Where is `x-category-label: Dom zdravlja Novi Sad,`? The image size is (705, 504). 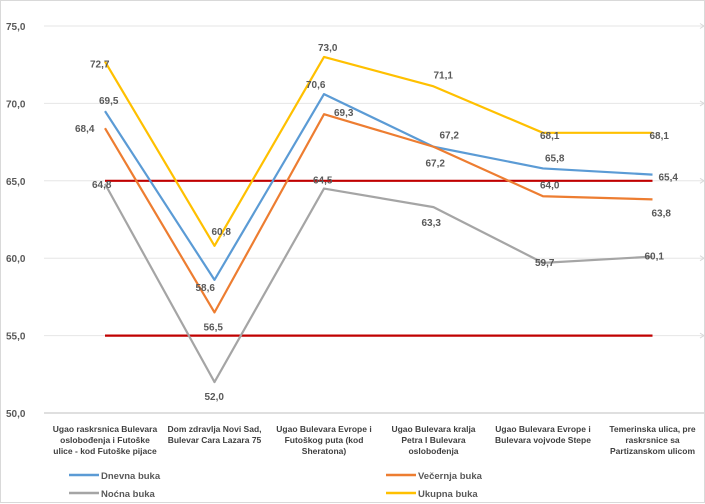
x-category-label: Dom zdravlja Novi Sad, is located at coordinates (215, 429).